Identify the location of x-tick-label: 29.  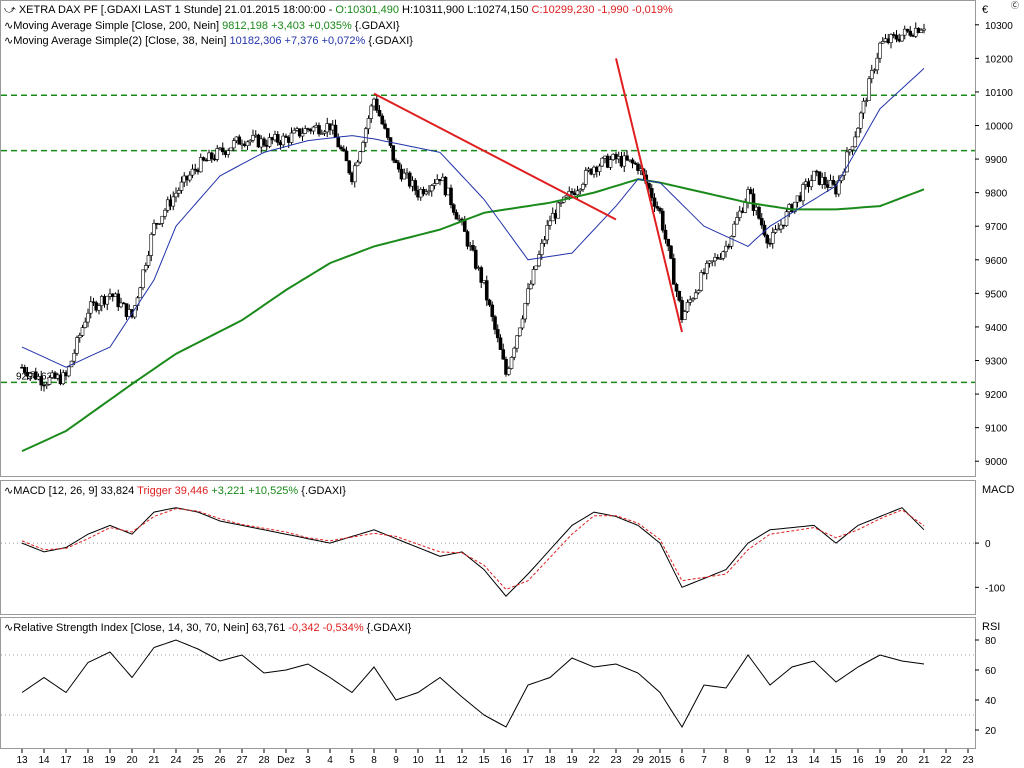
(638, 760).